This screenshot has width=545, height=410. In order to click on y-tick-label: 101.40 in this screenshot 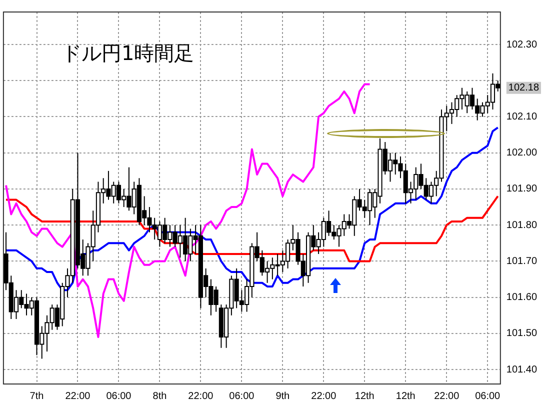, I will do `click(522, 370)`.